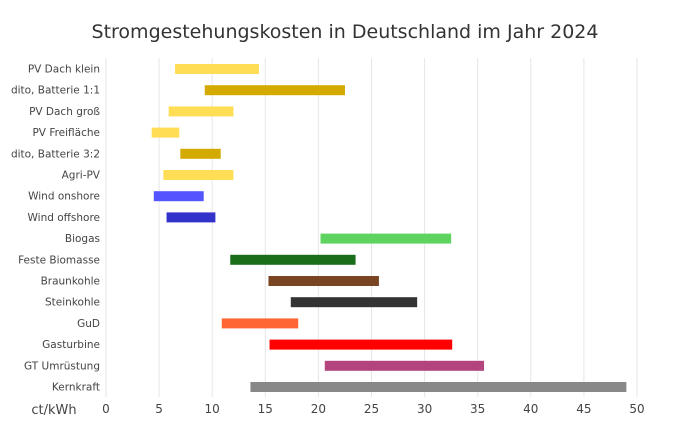  What do you see at coordinates (530, 409) in the screenshot?
I see `x-tick-label: 40` at bounding box center [530, 409].